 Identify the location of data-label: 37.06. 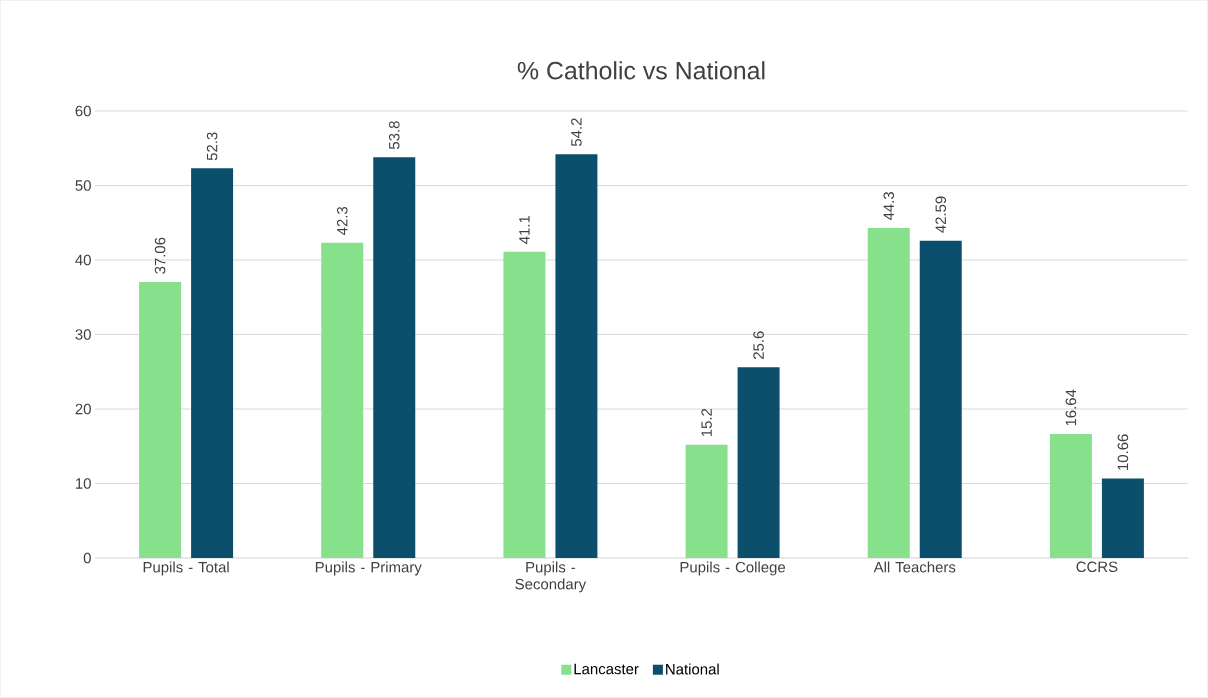
(160, 255).